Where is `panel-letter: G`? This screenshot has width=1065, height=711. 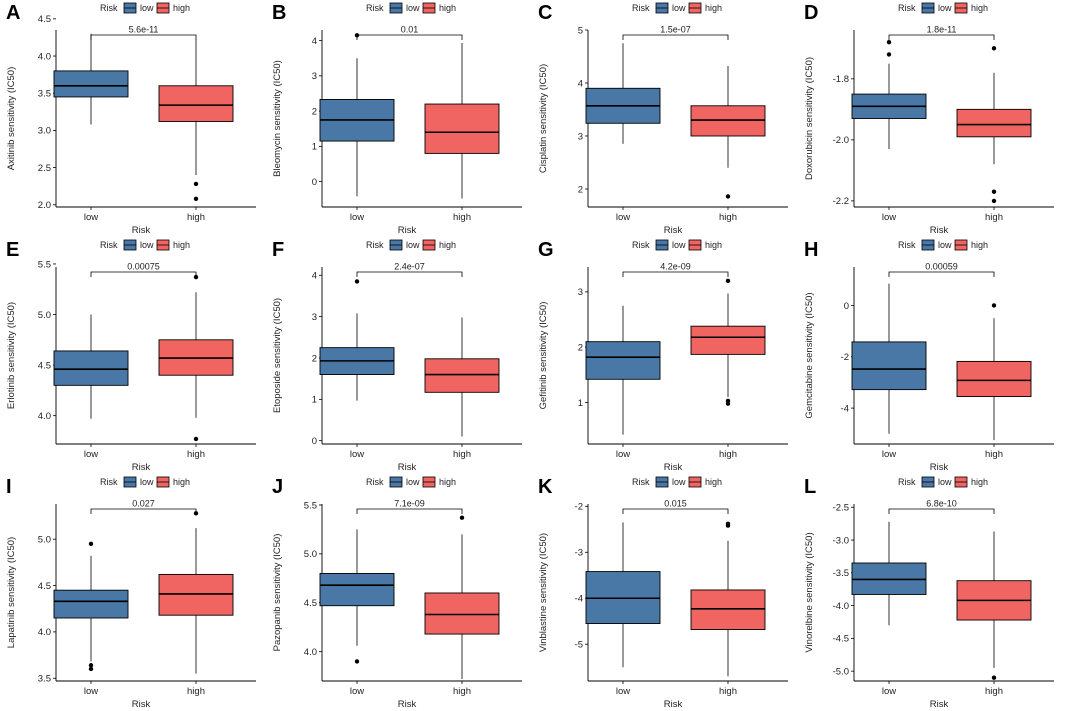
panel-letter: G is located at coordinates (546, 250).